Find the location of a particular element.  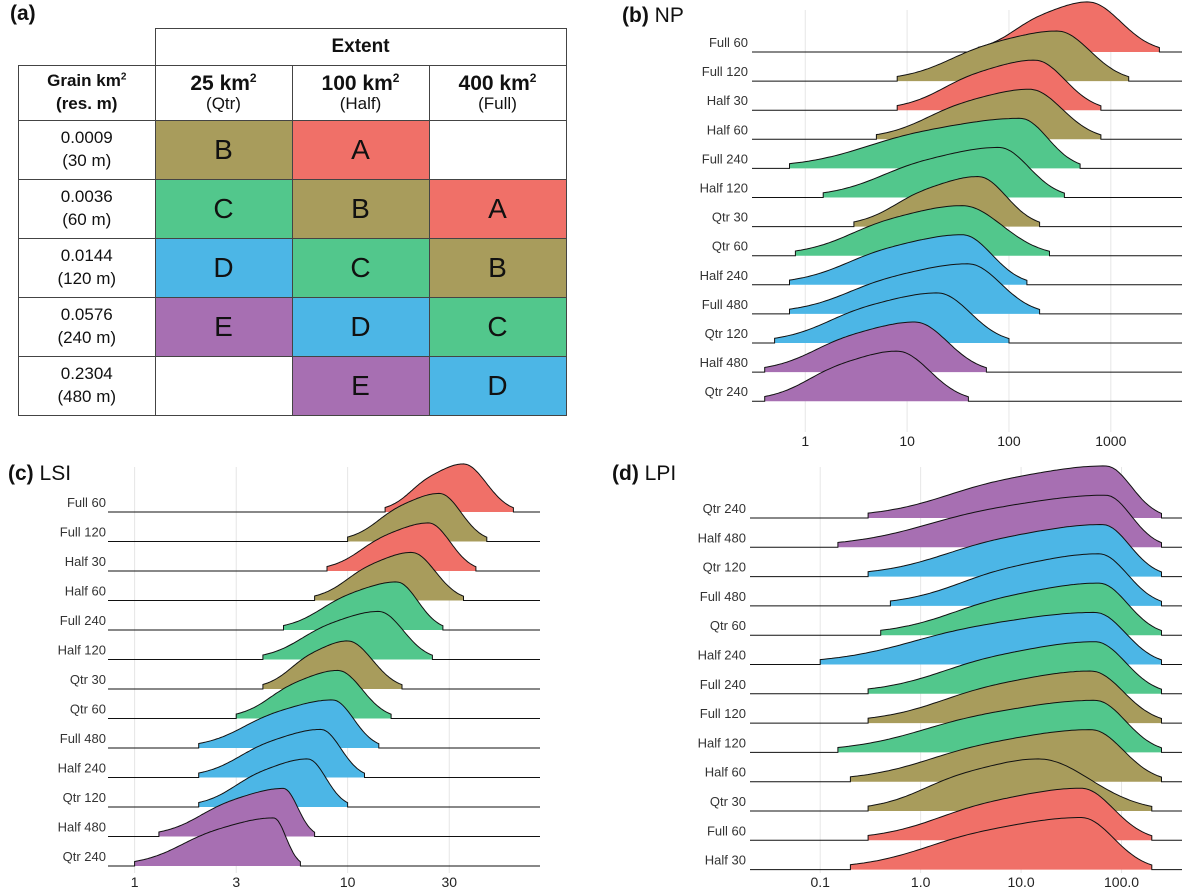

x-tick-label: 1.0 is located at coordinates (921, 882).